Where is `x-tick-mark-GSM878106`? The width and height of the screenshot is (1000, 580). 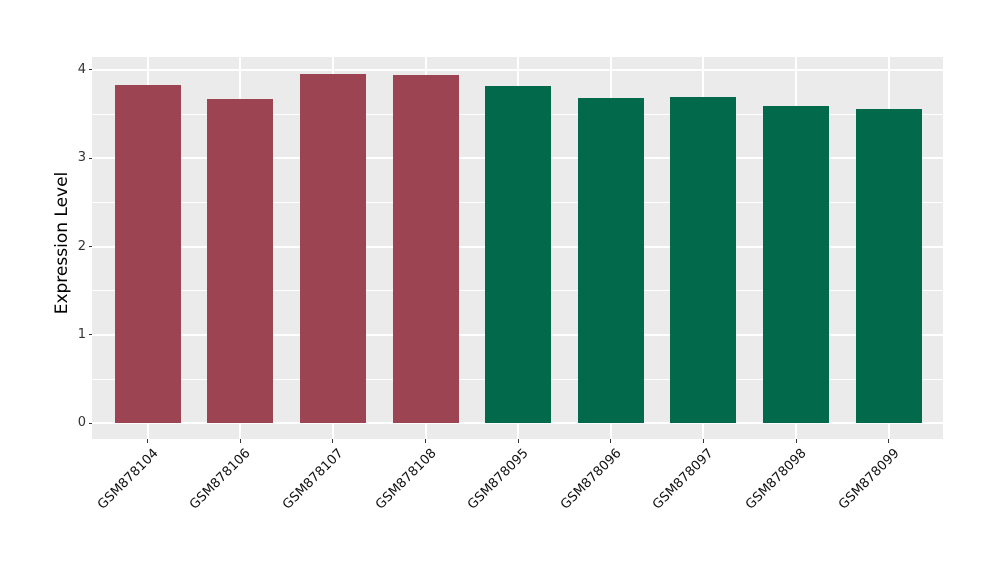
x-tick-mark-GSM878106 is located at coordinates (240, 441).